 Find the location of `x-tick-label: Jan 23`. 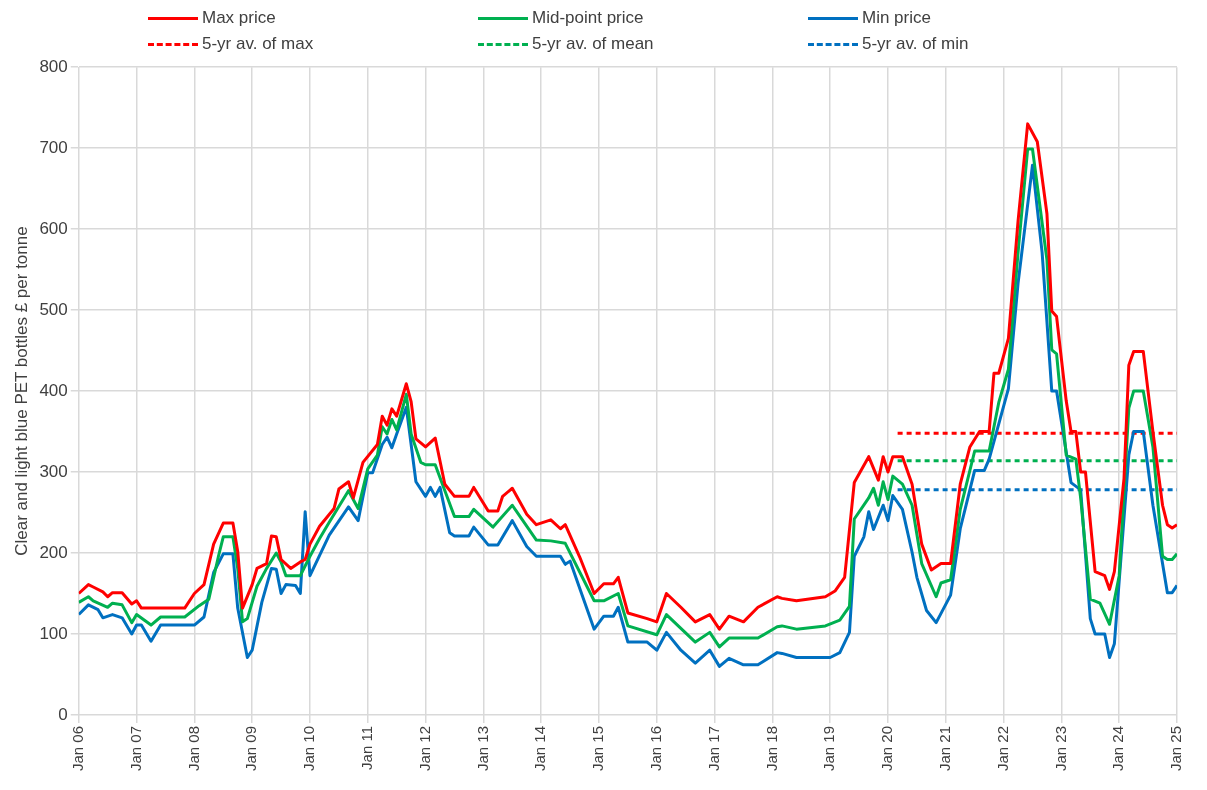

x-tick-label: Jan 23 is located at coordinates (1060, 748).